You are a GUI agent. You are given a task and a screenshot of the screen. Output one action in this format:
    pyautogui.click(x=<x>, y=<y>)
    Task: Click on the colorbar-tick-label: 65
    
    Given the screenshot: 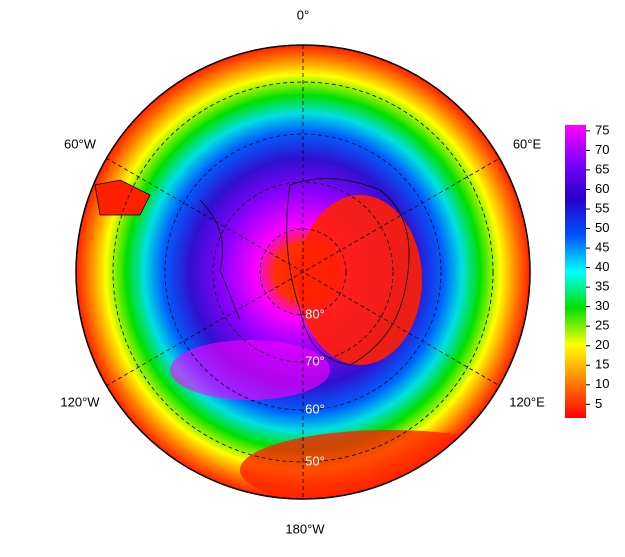 What is the action you would take?
    pyautogui.click(x=602, y=168)
    